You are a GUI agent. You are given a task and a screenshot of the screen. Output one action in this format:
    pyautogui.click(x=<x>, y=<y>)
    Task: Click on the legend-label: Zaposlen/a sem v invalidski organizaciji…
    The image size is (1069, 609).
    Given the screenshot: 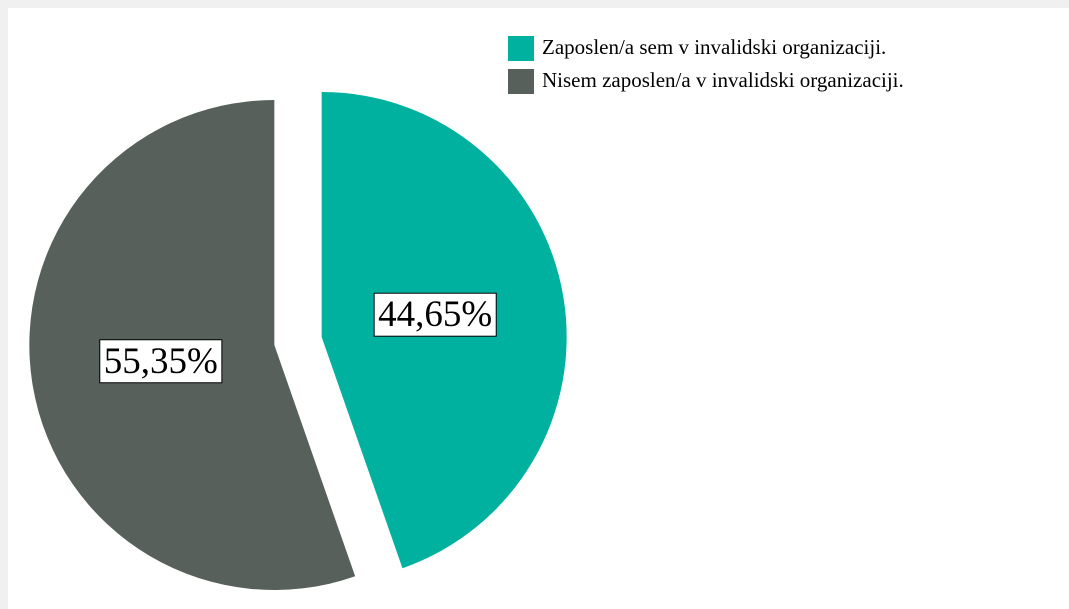 What is the action you would take?
    pyautogui.click(x=714, y=47)
    